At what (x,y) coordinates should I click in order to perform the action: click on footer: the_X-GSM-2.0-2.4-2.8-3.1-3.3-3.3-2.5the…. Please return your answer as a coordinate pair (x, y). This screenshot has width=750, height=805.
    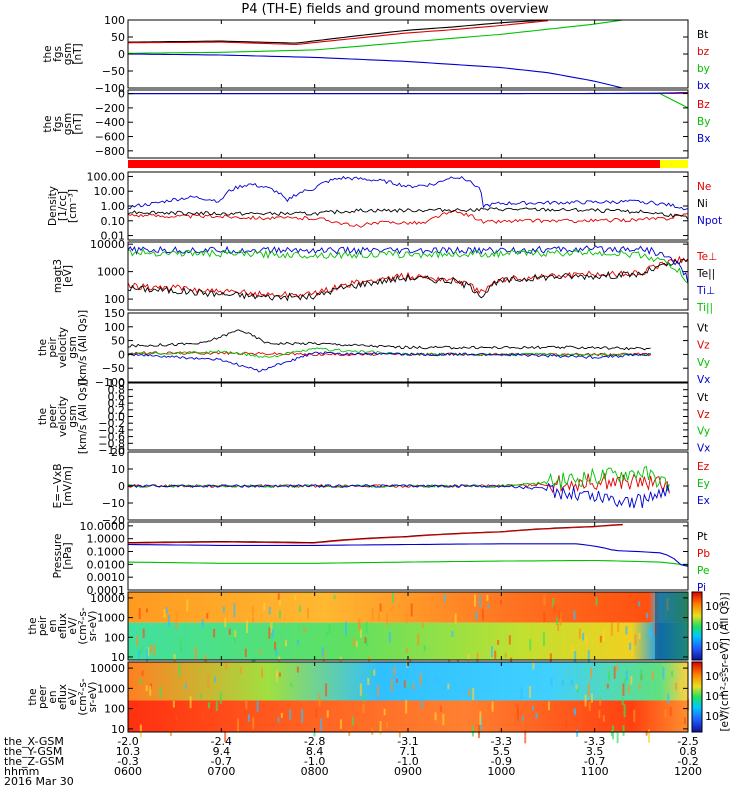
    Looking at the image, I should click on (353, 761).